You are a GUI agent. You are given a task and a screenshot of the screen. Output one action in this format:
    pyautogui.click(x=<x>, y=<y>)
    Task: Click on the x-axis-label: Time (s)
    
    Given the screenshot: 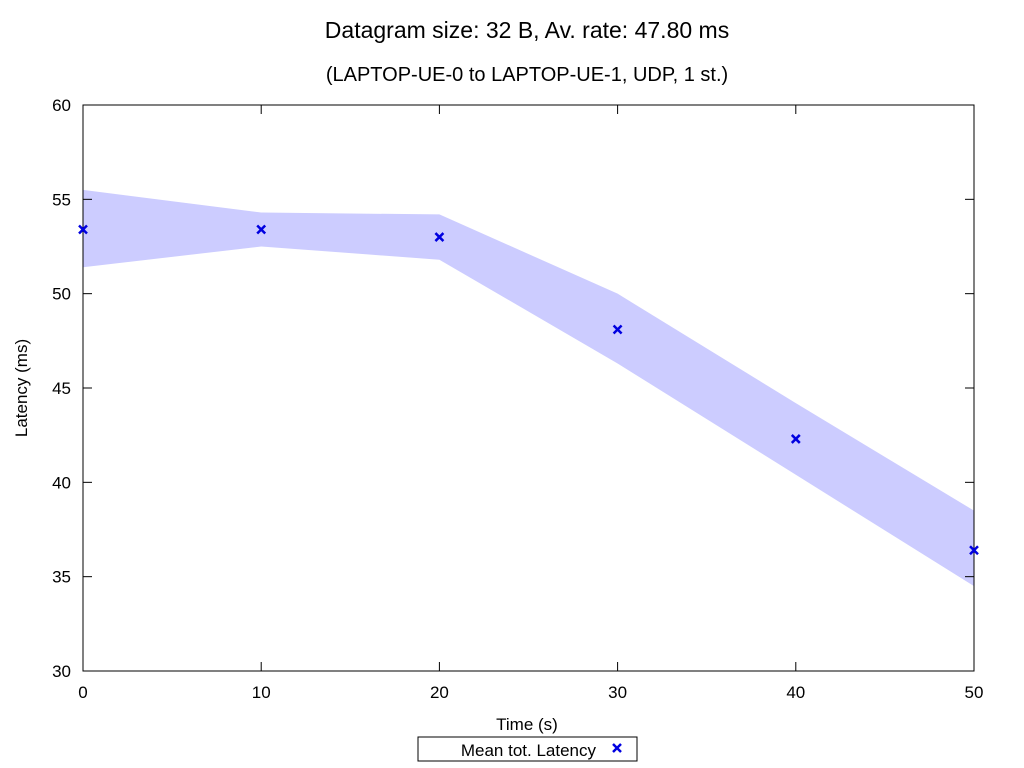 What is the action you would take?
    pyautogui.click(x=527, y=724)
    